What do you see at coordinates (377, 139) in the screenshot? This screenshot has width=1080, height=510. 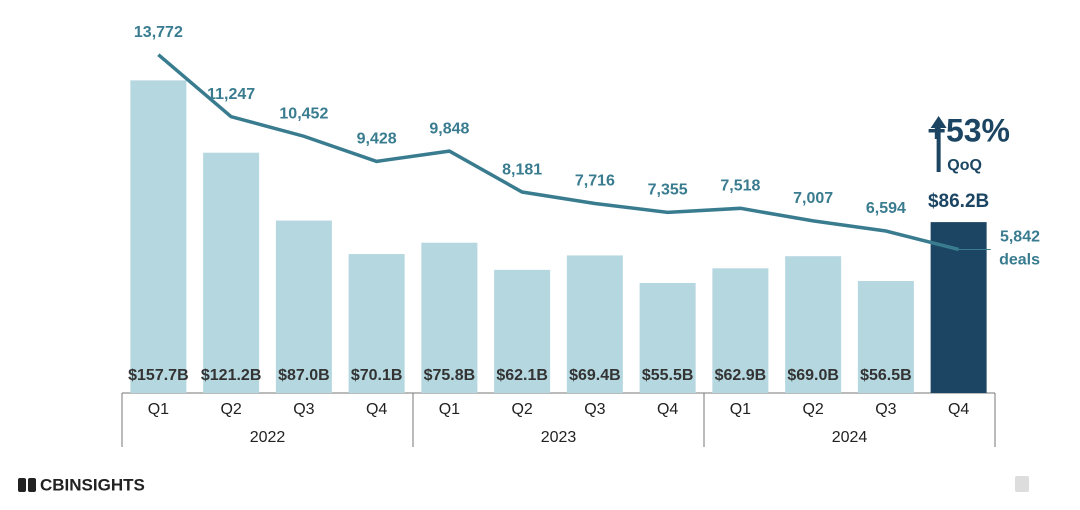 I see `line-value-label: 9,428` at bounding box center [377, 139].